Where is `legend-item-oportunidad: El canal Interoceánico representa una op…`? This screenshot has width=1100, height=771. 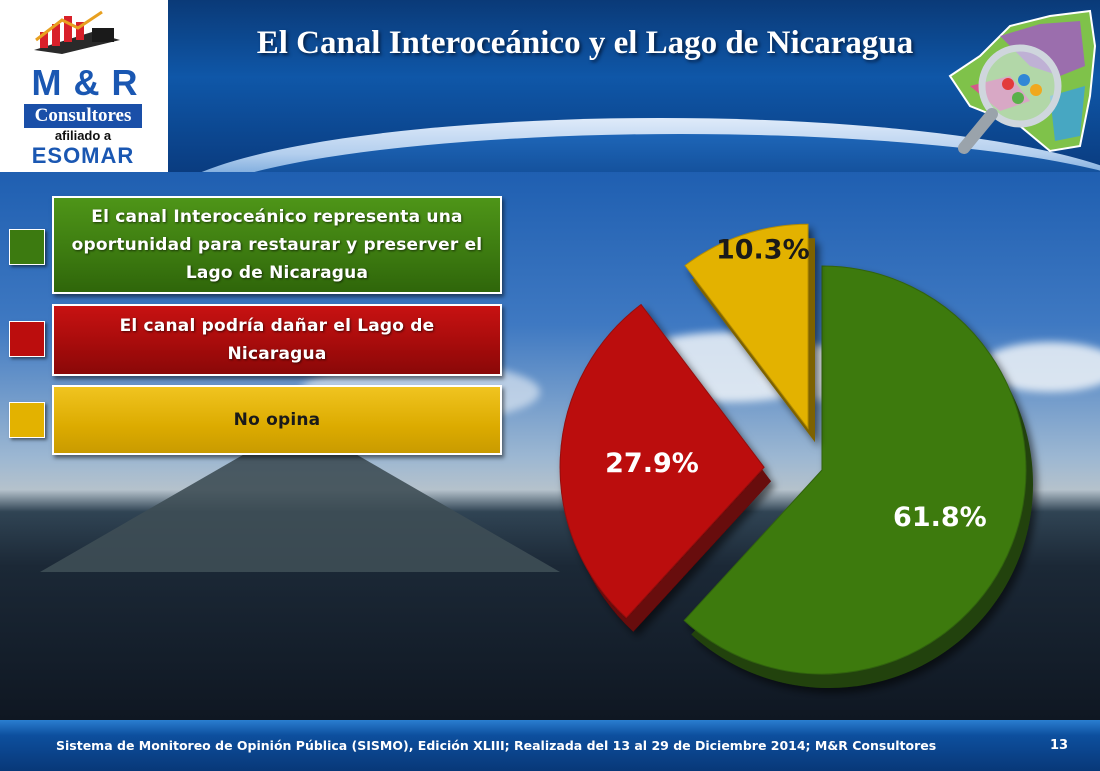 legend-item-oportunidad: El canal Interoceánico representa una op… is located at coordinates (277, 245).